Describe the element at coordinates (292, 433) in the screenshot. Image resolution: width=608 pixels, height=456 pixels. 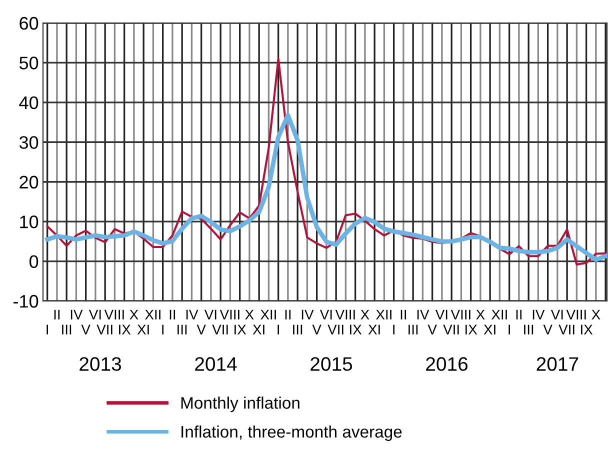
I see `legend-label: Inflation, three-month average` at that location.